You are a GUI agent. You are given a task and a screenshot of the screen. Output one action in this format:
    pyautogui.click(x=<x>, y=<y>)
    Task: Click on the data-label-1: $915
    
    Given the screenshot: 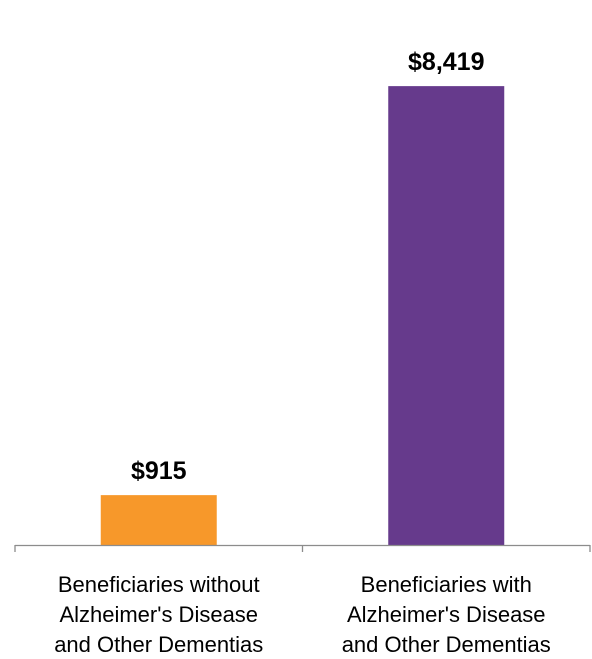 What is the action you would take?
    pyautogui.click(x=159, y=471)
    